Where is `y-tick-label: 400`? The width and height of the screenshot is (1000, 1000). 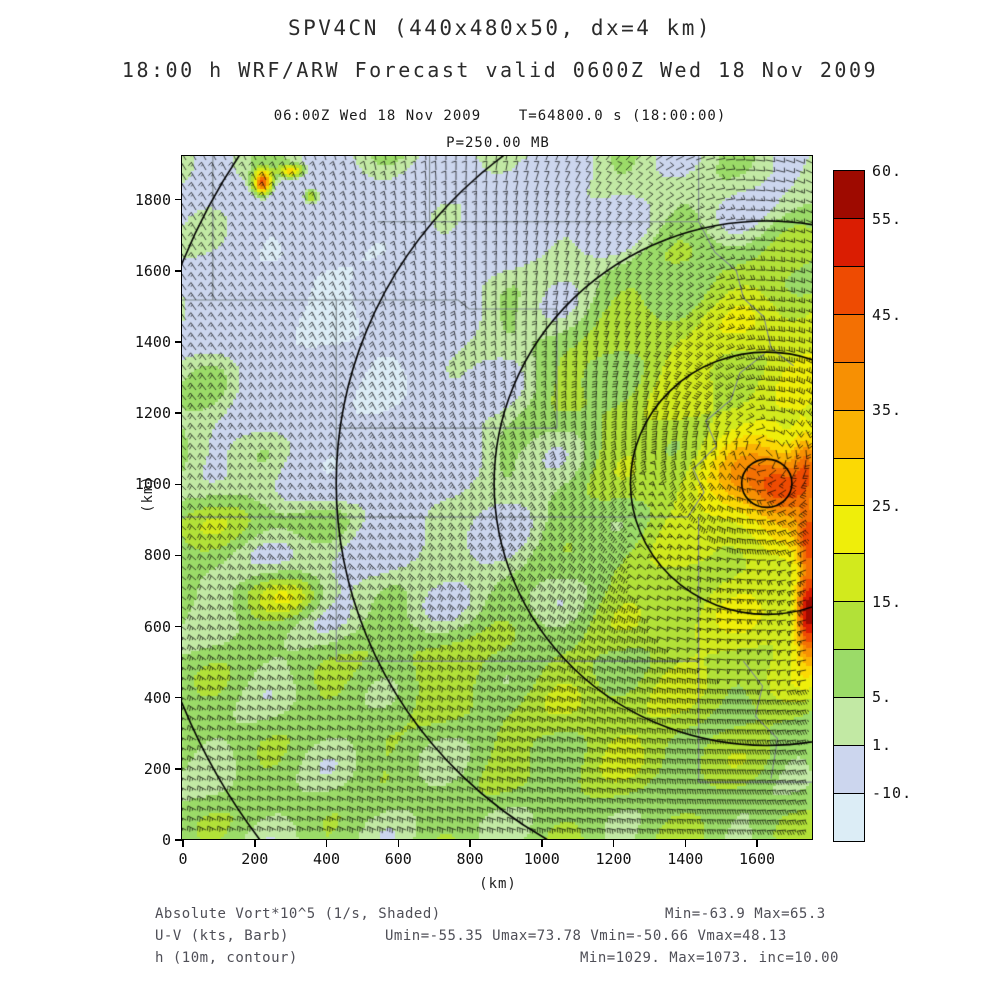 y-tick-label: 400 is located at coordinates (157, 697).